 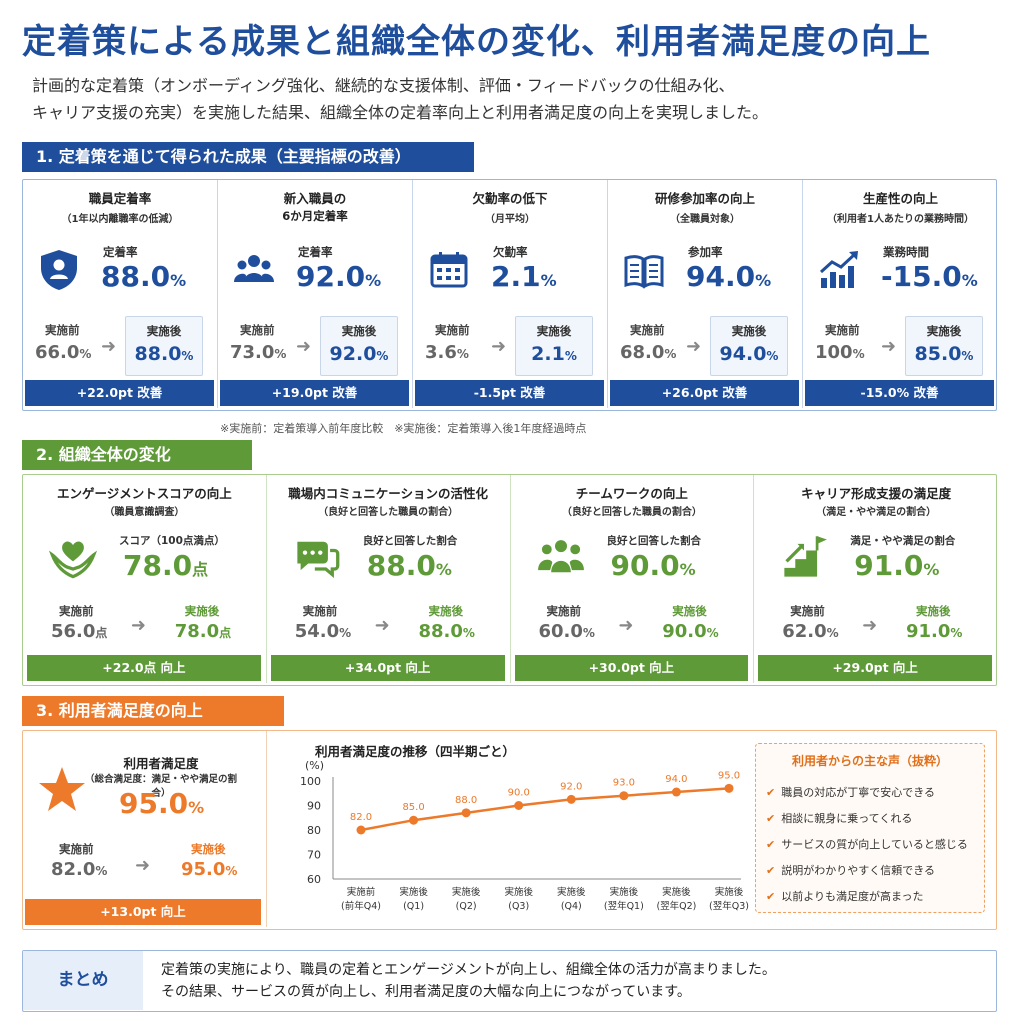 I want to click on section2-heading: 2. 組織全体の変化, so click(x=137, y=455).